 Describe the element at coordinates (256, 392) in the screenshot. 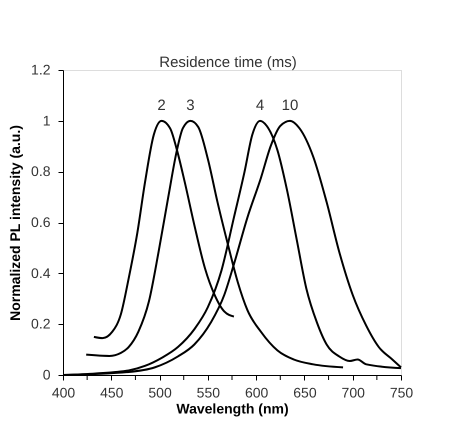

I see `x-tick-label: 600` at that location.